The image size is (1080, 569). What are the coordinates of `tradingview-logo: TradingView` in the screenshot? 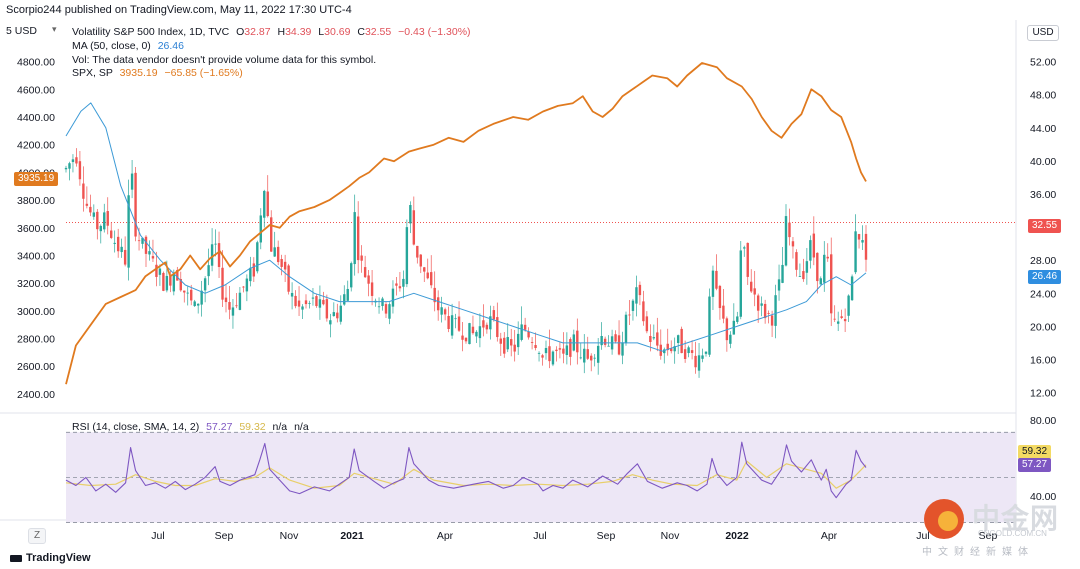 It's located at (50, 558).